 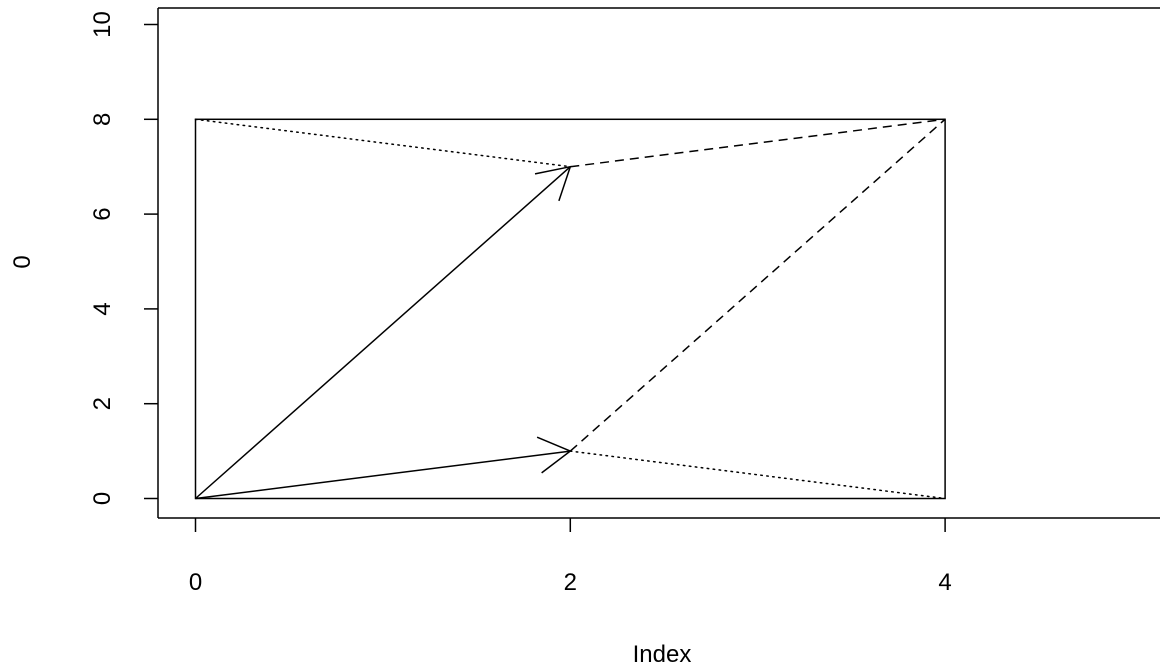 I want to click on x-tick-label-0: 0, so click(x=195, y=582).